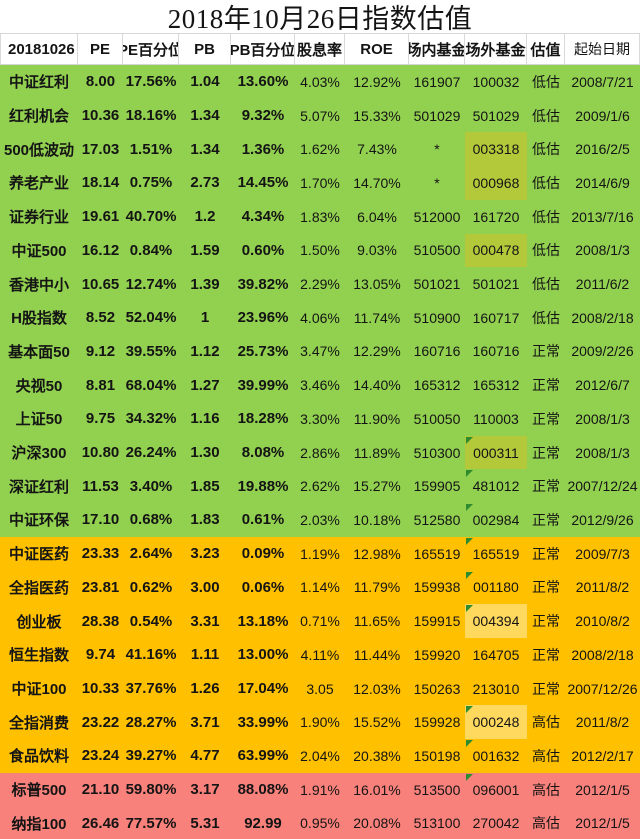 Image resolution: width=640 pixels, height=839 pixels. I want to click on cell-pb-percentile: 0.09%, so click(263, 554).